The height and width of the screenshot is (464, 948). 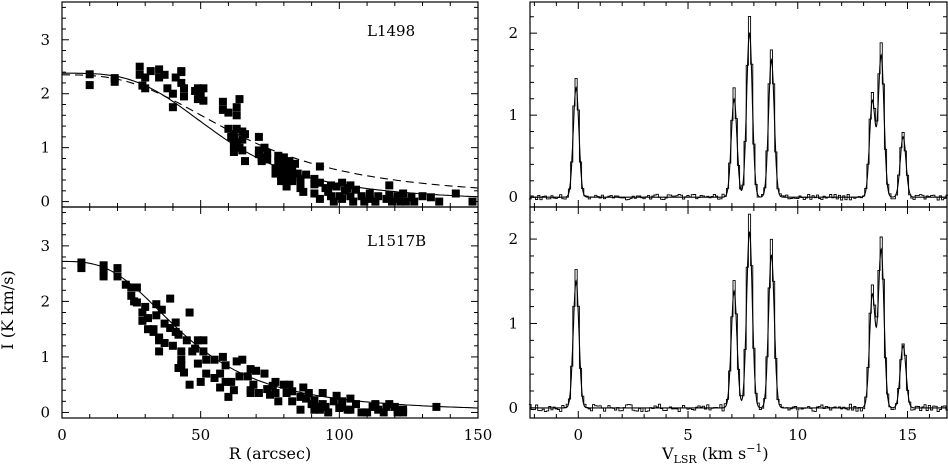 I want to click on x-tick-label: 50, so click(x=200, y=435).